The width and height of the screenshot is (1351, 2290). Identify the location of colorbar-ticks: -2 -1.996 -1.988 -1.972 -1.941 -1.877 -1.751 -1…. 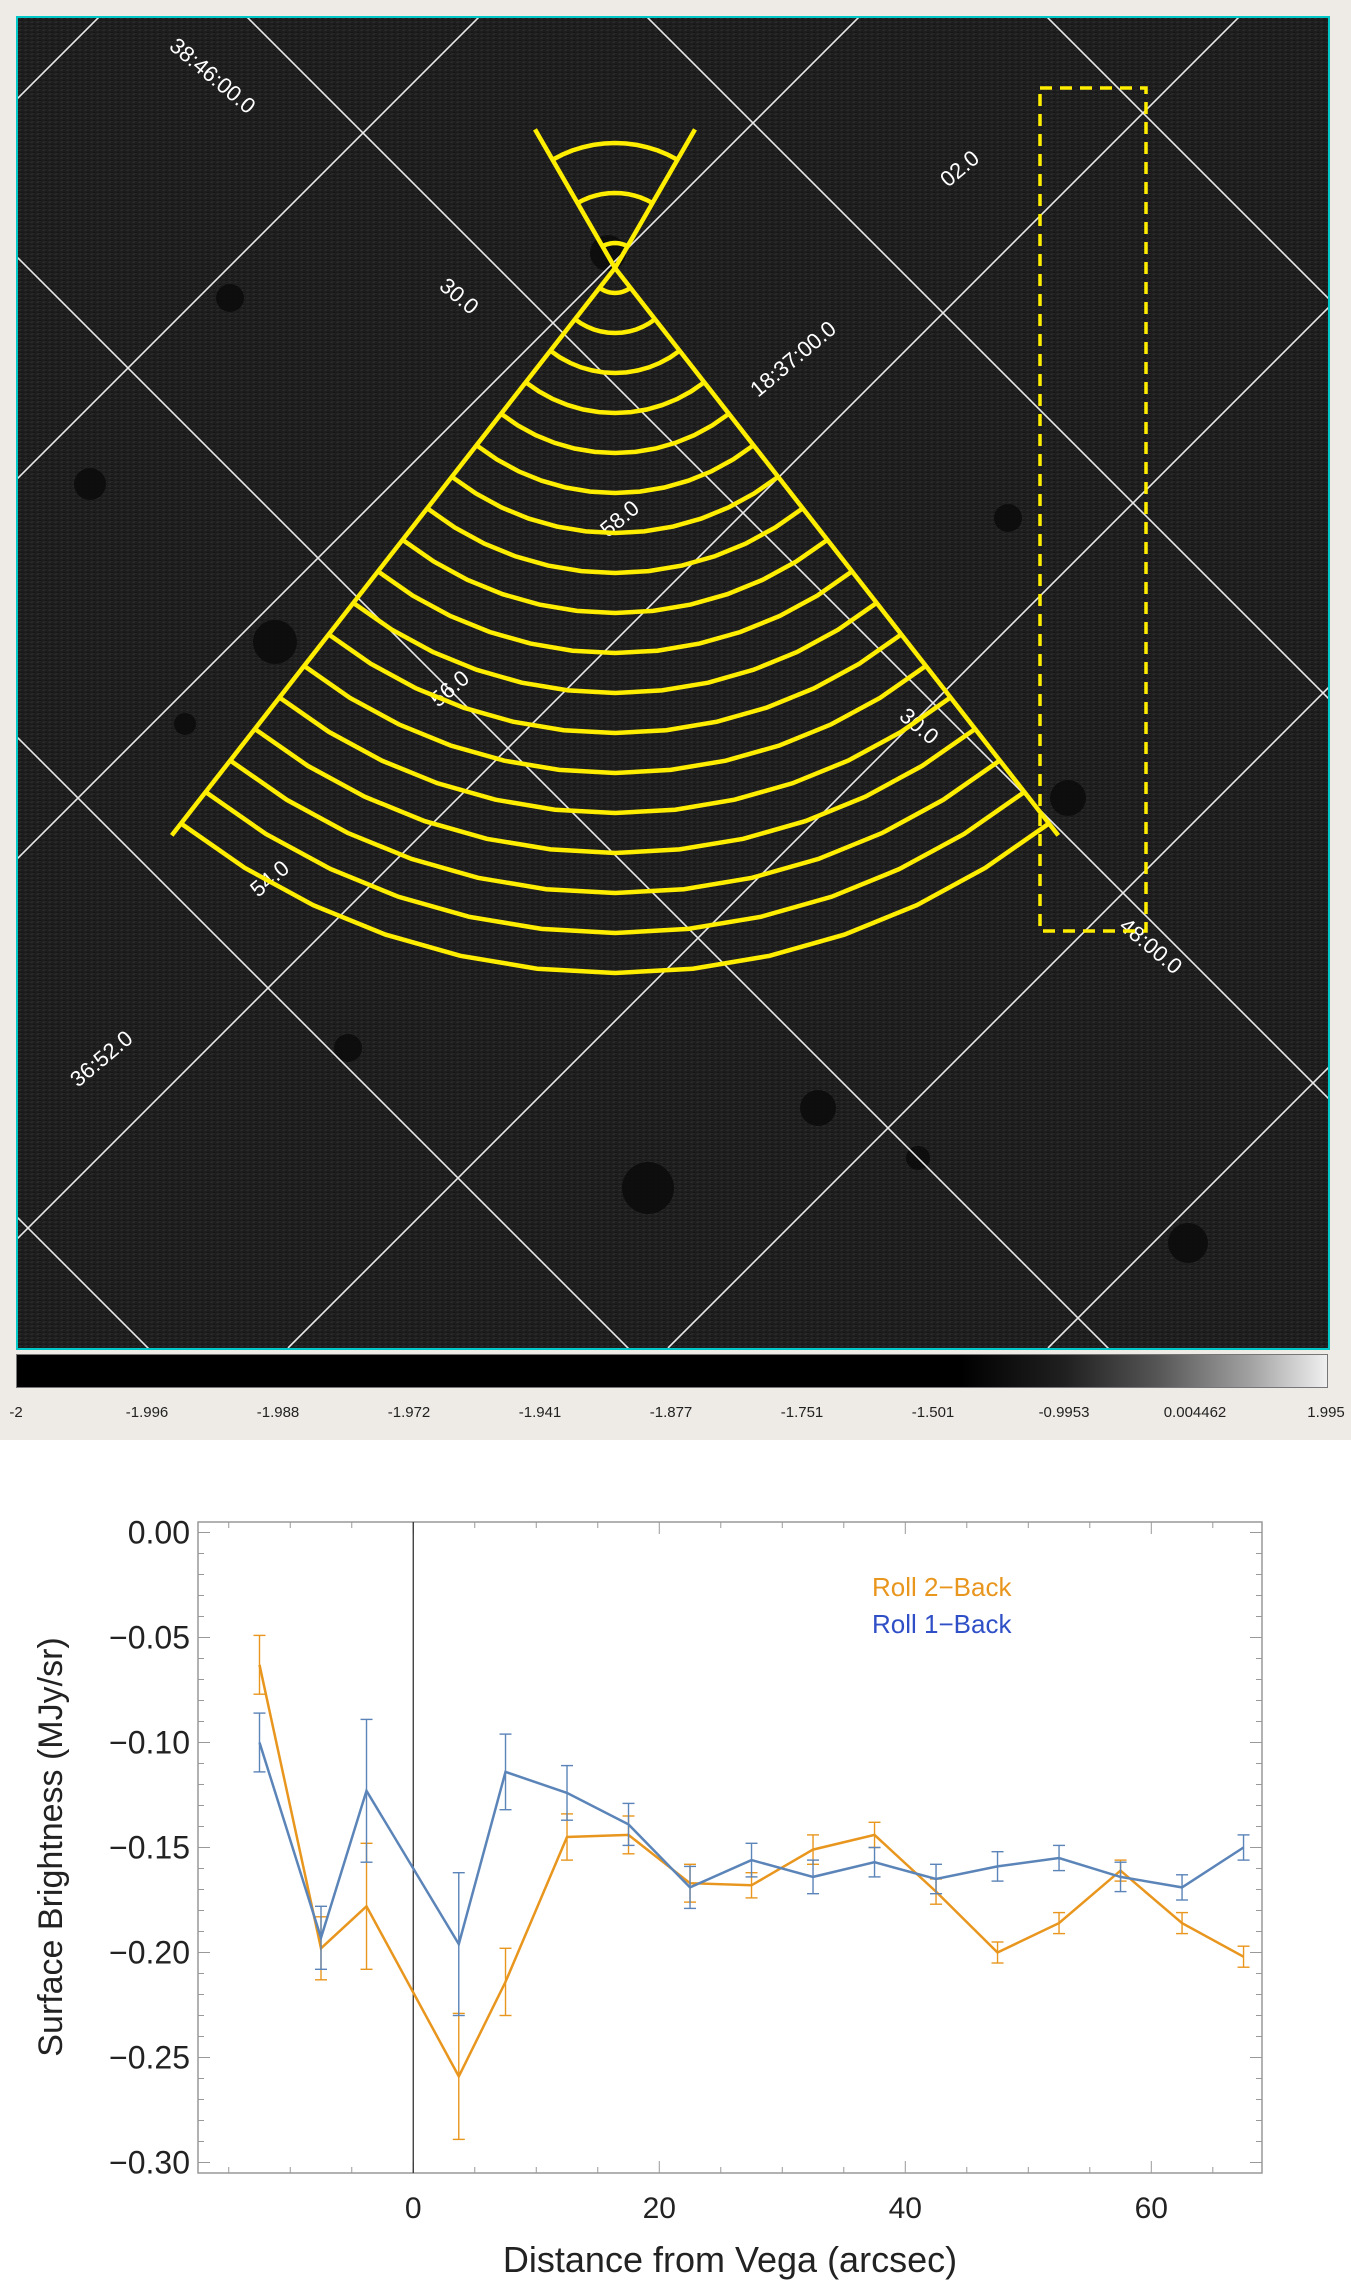
(675, 1419).